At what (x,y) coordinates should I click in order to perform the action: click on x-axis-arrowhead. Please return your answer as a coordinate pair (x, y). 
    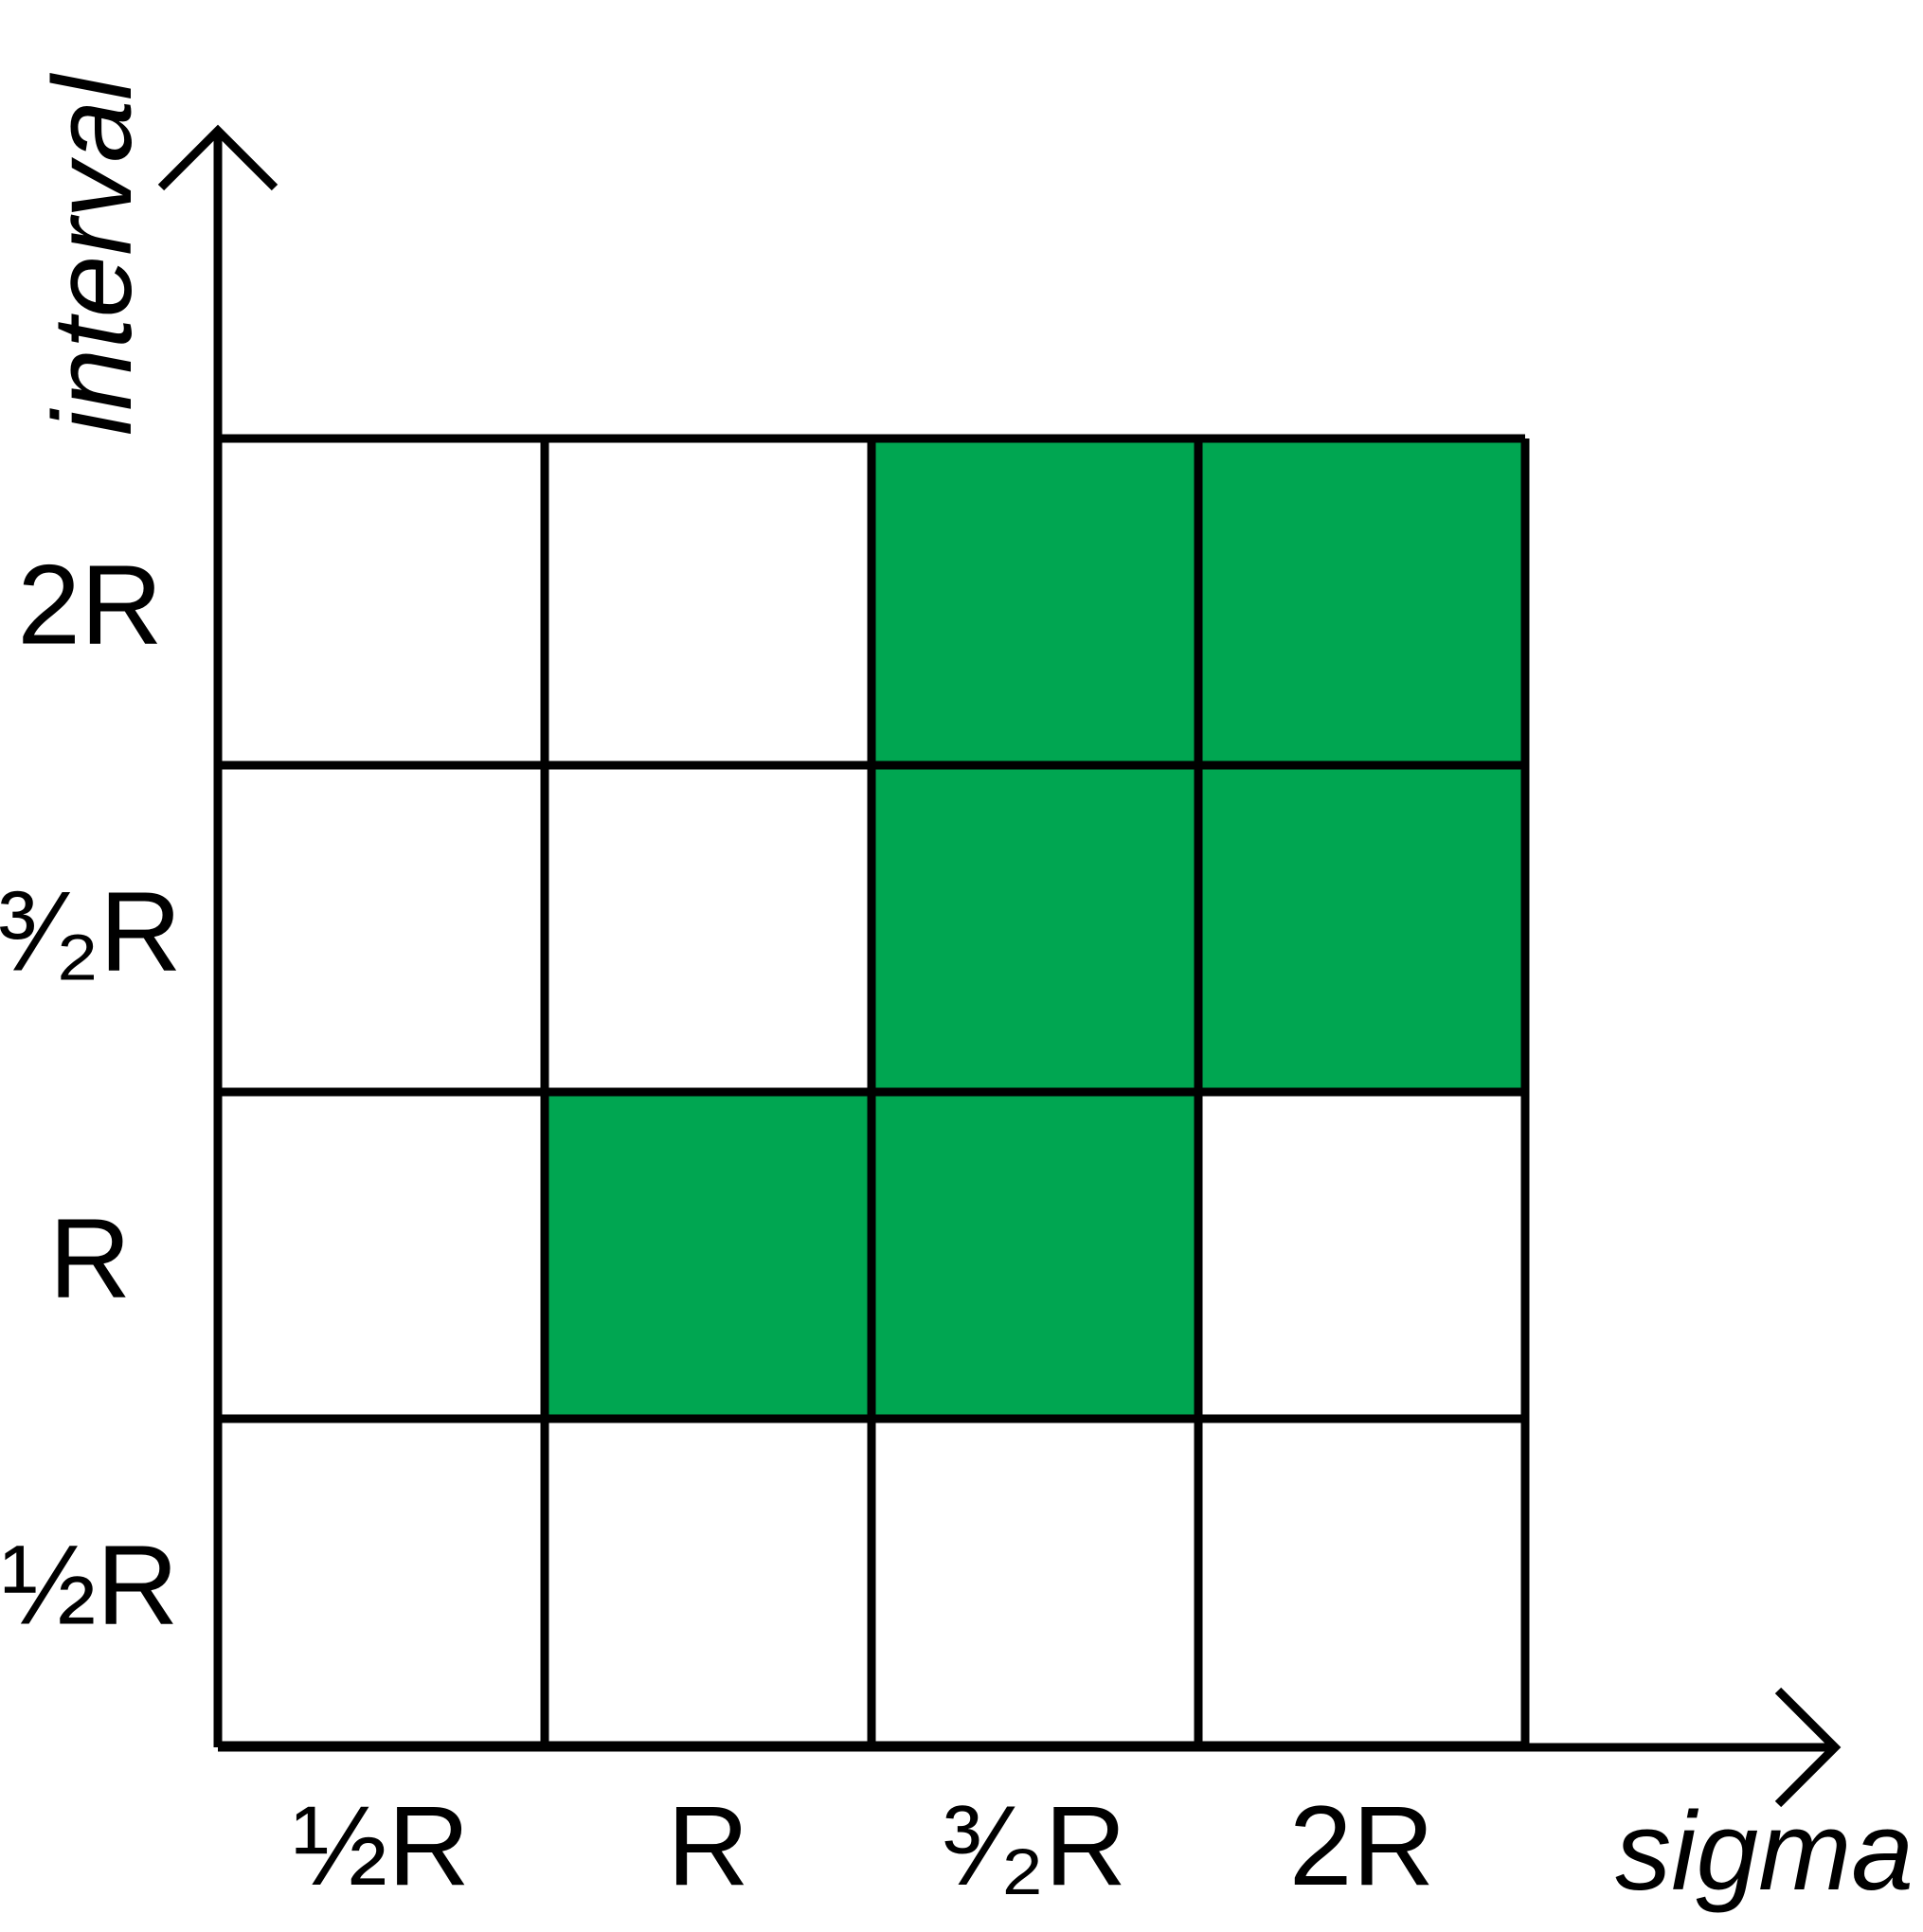
    Looking at the image, I should click on (1808, 1747).